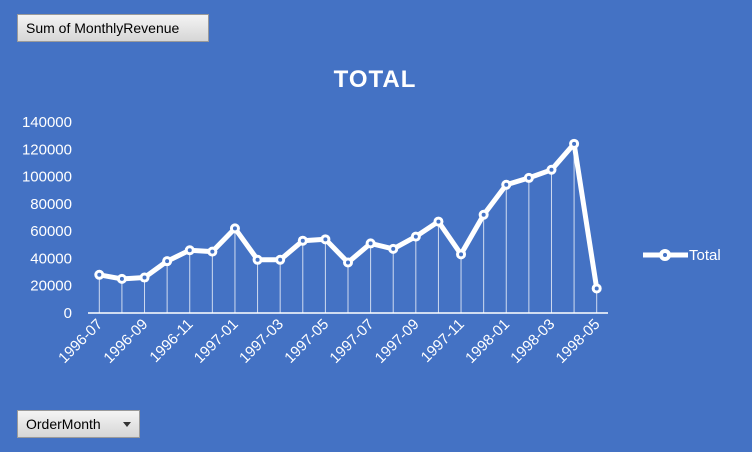  I want to click on x-tick-label: 1996-11, so click(171, 341).